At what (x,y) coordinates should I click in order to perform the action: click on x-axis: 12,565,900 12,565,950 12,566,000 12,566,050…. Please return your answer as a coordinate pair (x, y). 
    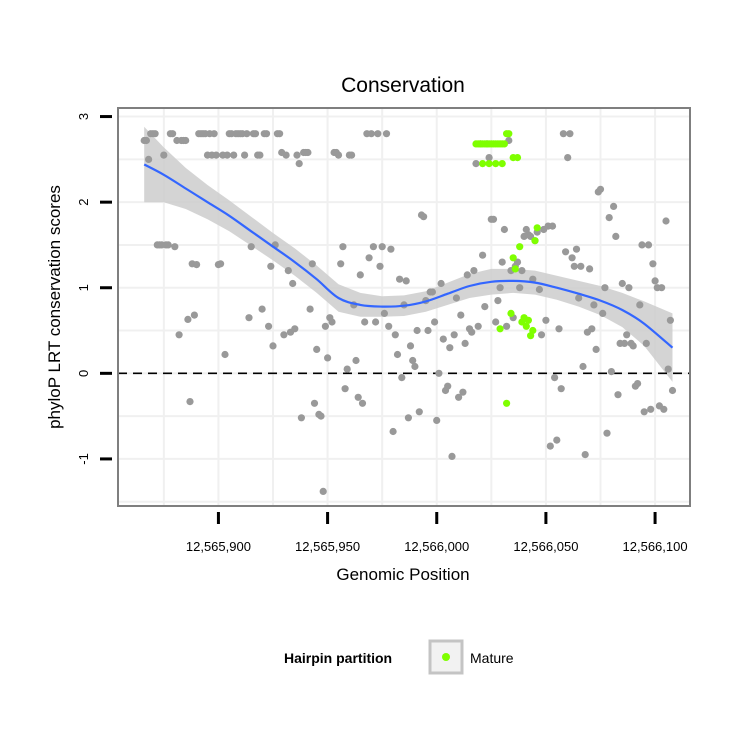
    Looking at the image, I should click on (437, 533).